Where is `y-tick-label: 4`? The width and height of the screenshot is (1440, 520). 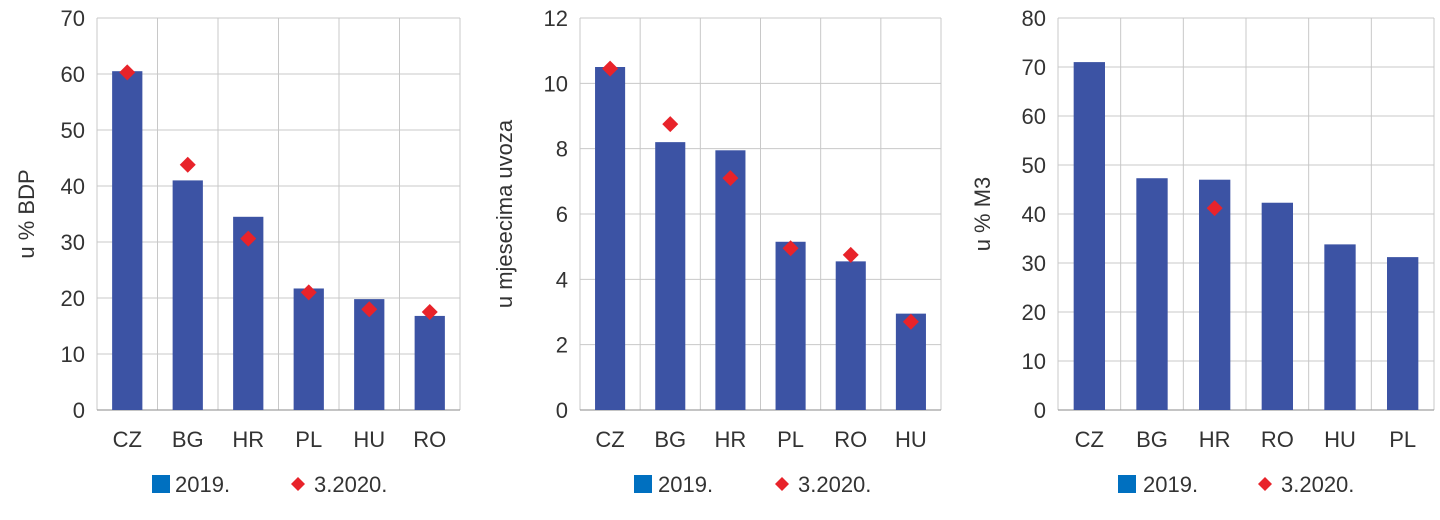 y-tick-label: 4 is located at coordinates (562, 279).